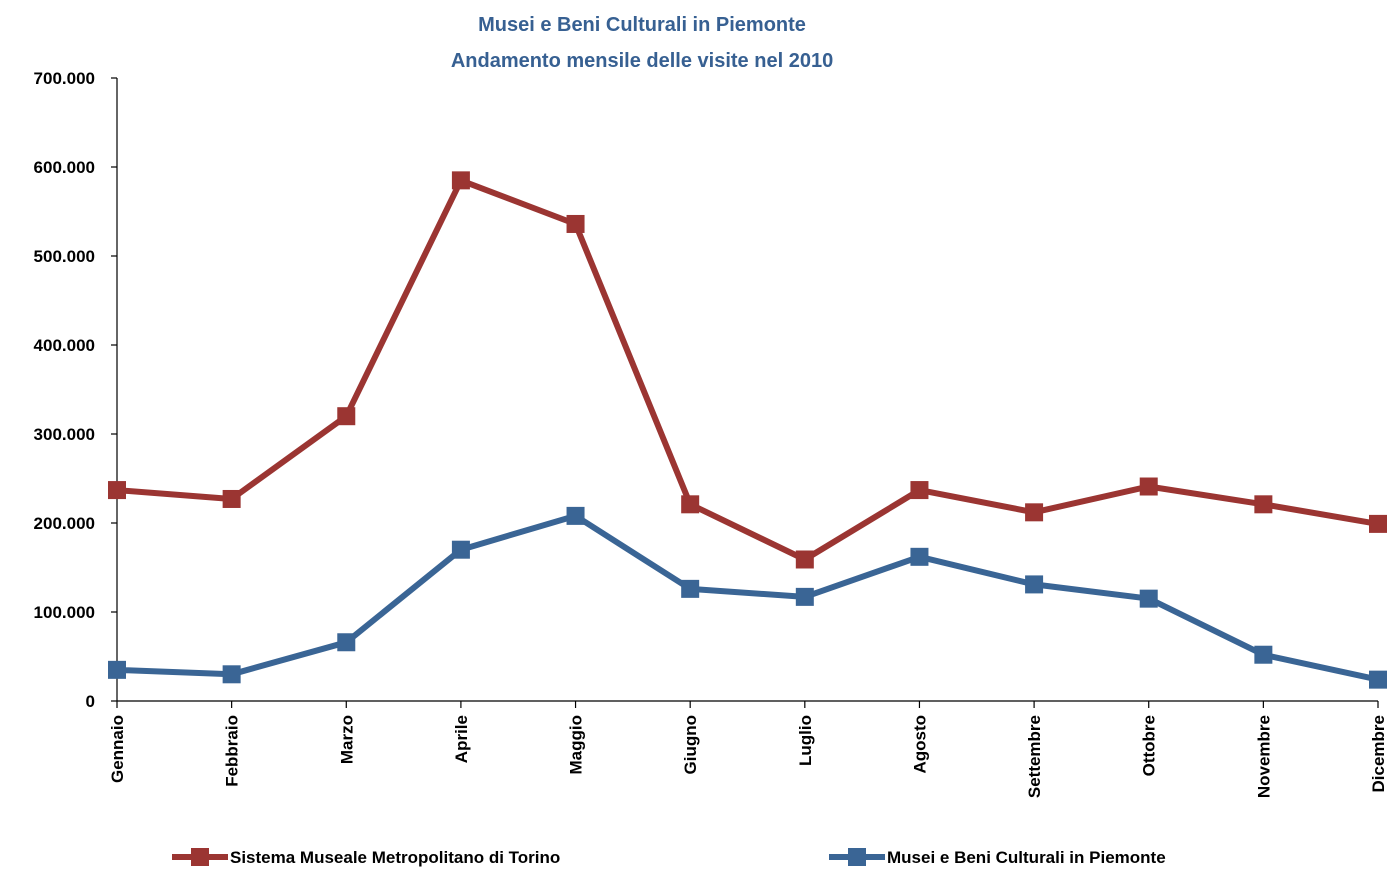 The height and width of the screenshot is (894, 1391). I want to click on x-tick-label: Aprile, so click(461, 739).